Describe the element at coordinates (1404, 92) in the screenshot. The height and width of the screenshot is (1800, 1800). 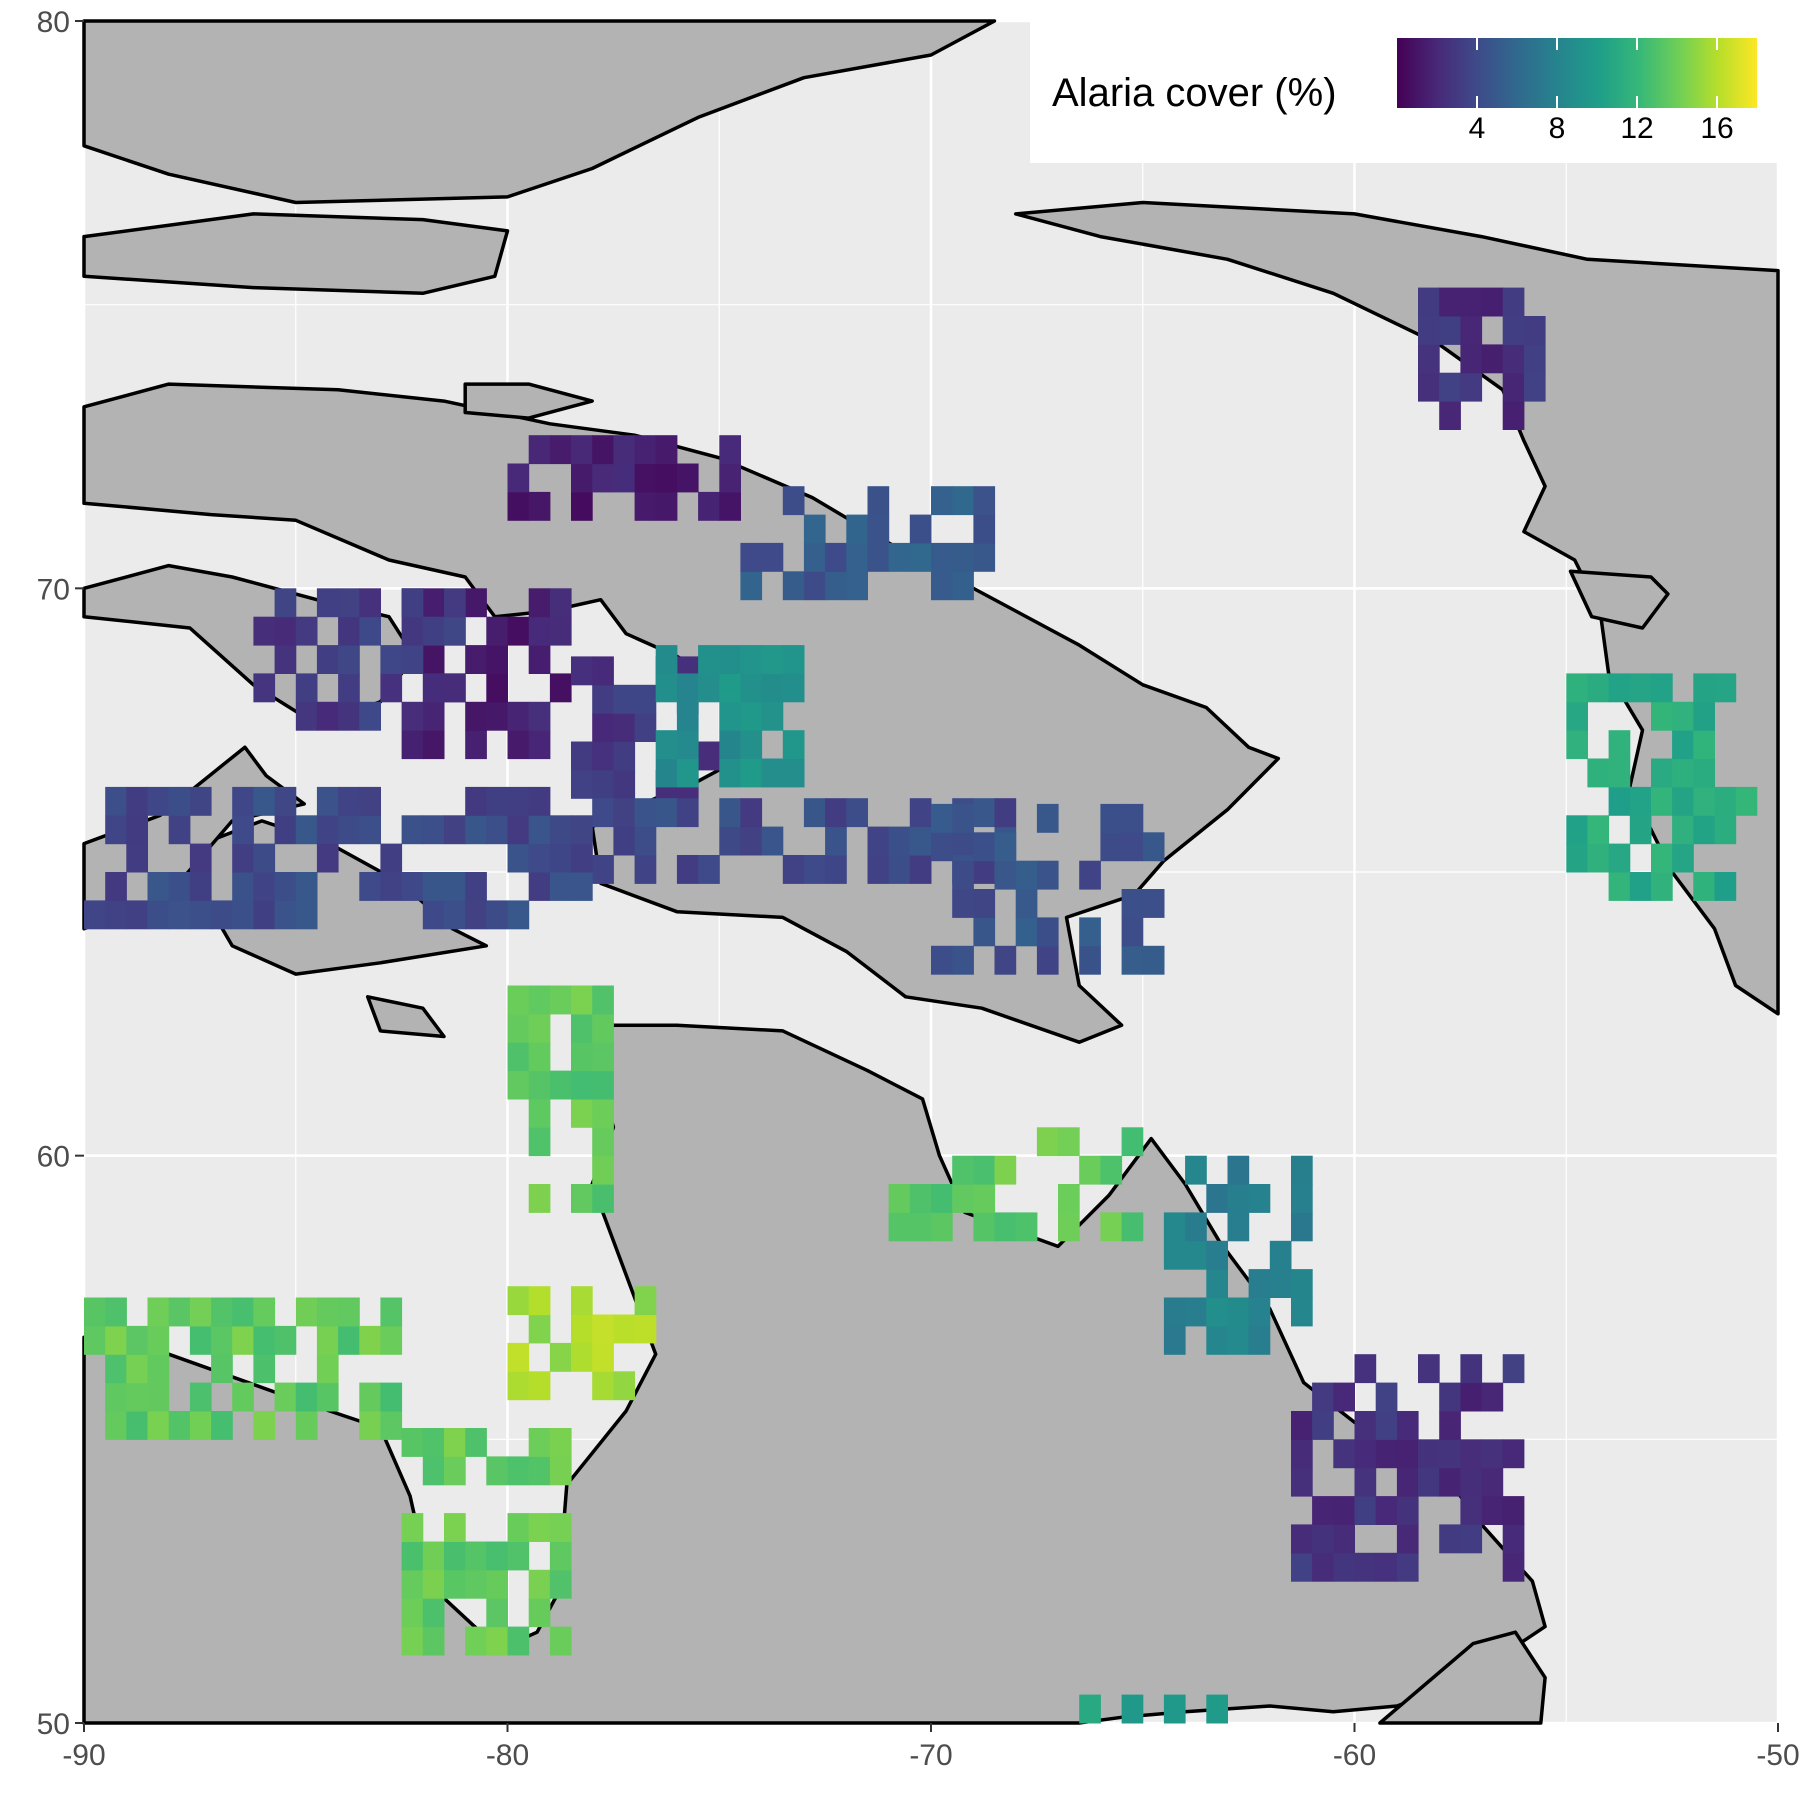
I see `legend: Alaria cover (%) 4 8 12 16` at that location.